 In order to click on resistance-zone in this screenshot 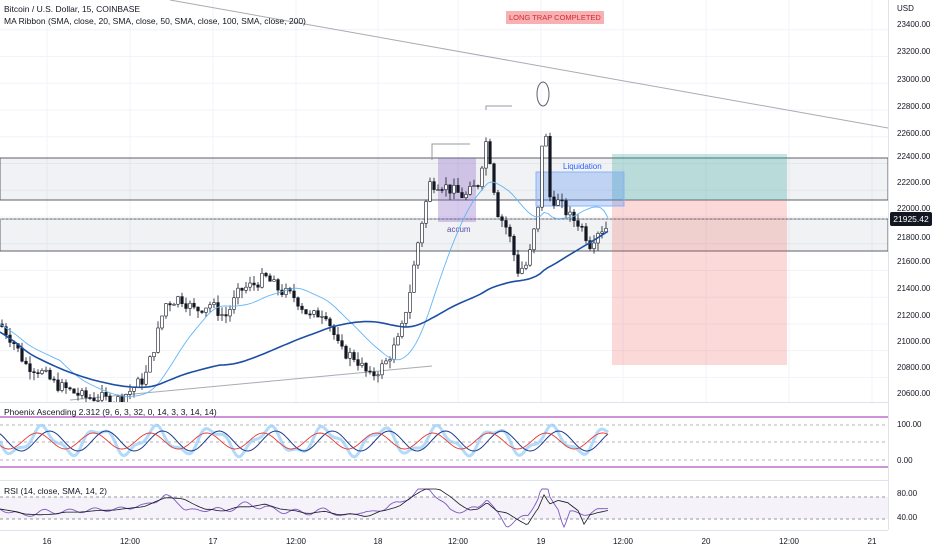, I will do `click(444, 179)`.